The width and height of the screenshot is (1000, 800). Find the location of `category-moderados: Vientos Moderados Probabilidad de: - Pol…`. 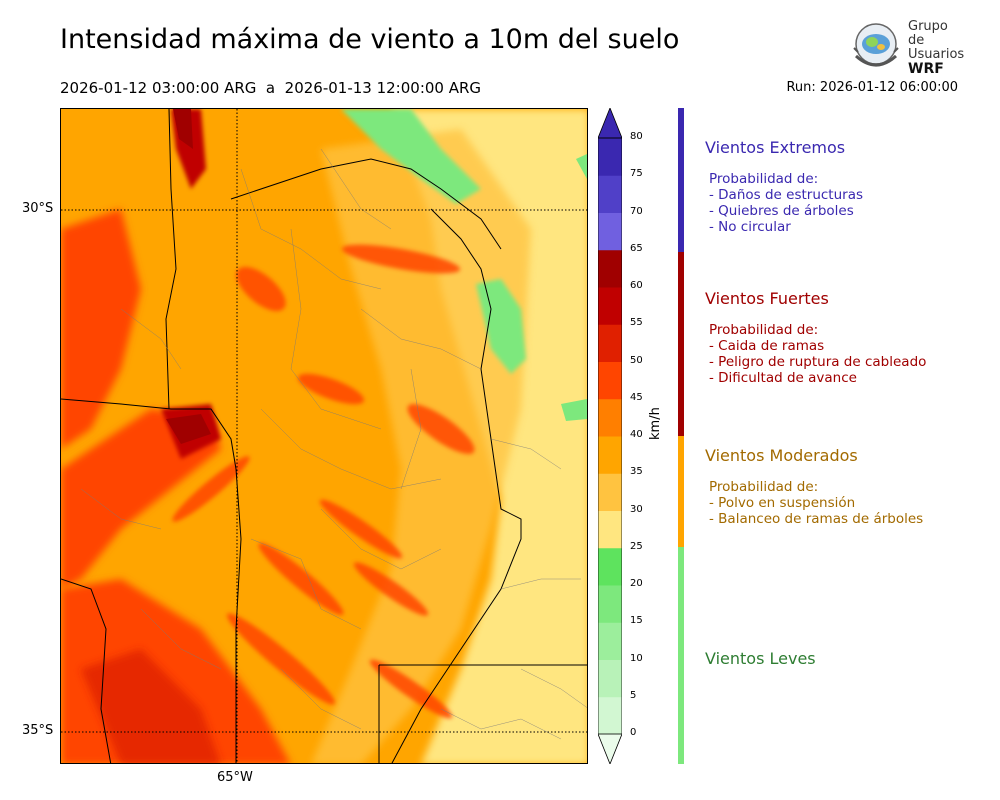

category-moderados: Vientos Moderados Probabilidad de: - Pol… is located at coordinates (814, 486).